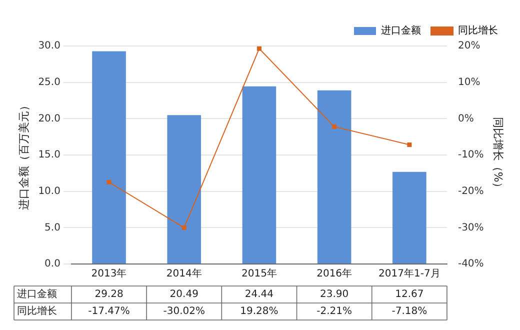 The width and height of the screenshot is (520, 330). What do you see at coordinates (334, 274) in the screenshot?
I see `x-tick-label: 2016年` at bounding box center [334, 274].